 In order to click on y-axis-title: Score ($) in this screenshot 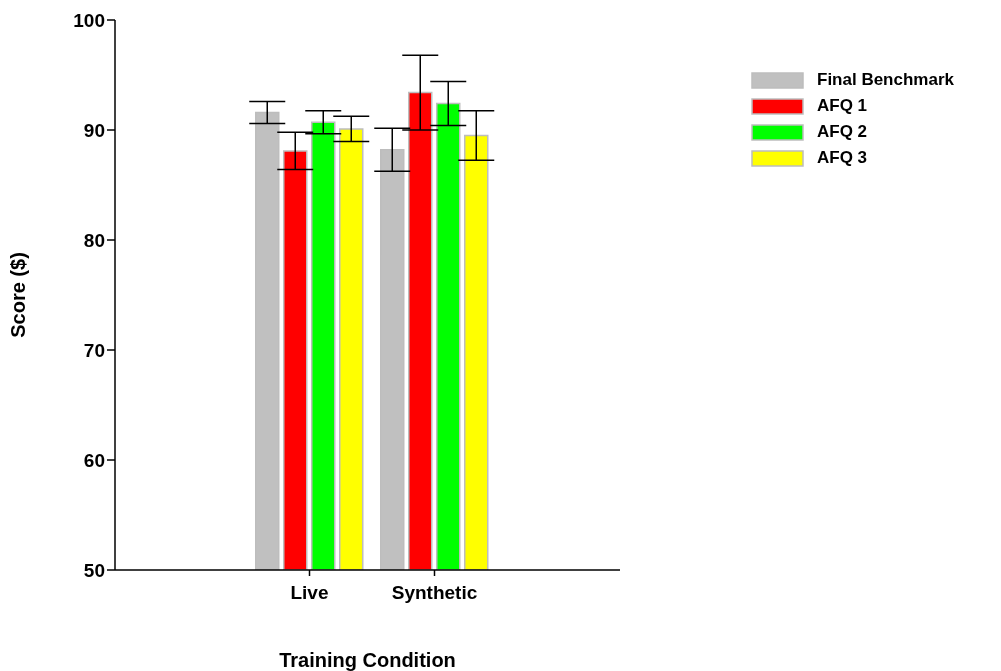, I will do `click(18, 295)`.